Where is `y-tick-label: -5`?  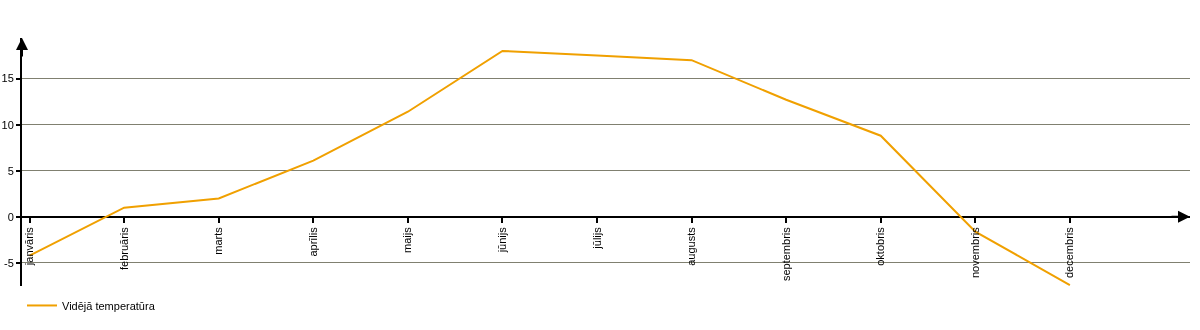 y-tick-label: -5 is located at coordinates (9, 262).